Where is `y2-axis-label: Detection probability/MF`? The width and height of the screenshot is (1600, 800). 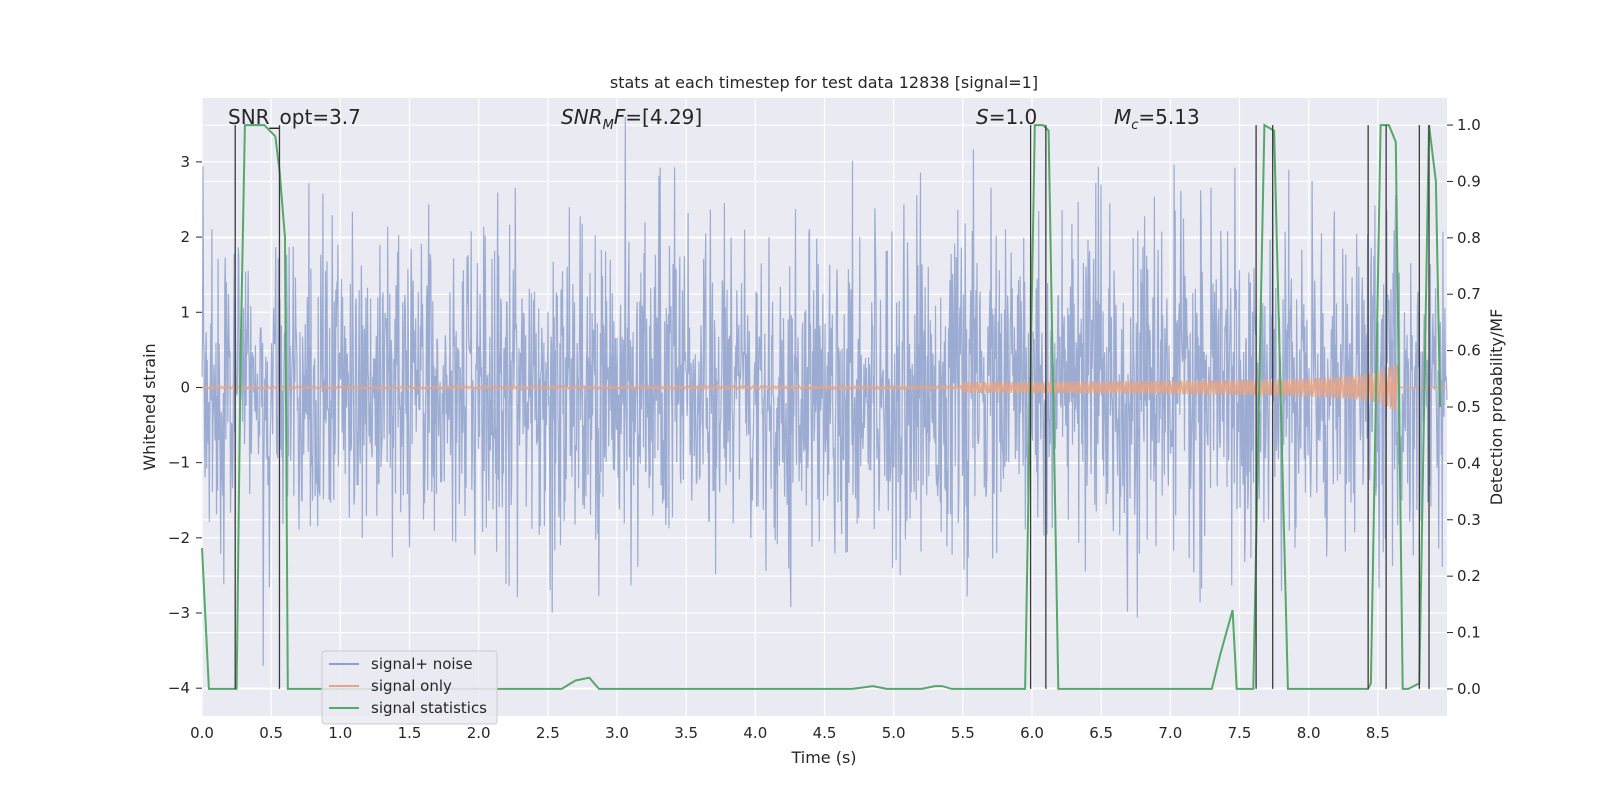 y2-axis-label: Detection probability/MF is located at coordinates (1496, 407).